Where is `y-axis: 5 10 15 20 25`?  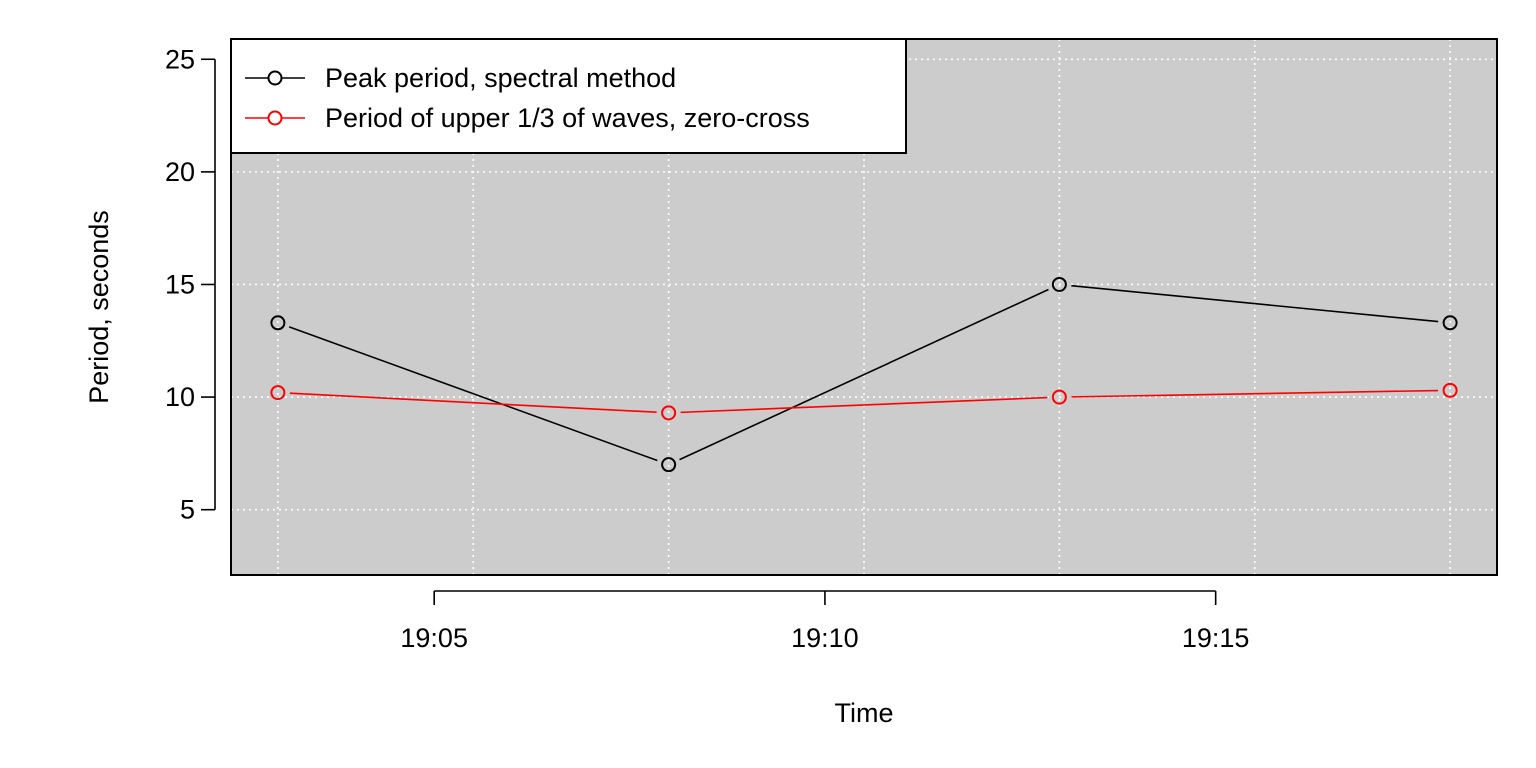 y-axis: 5 10 15 20 25 is located at coordinates (190, 284).